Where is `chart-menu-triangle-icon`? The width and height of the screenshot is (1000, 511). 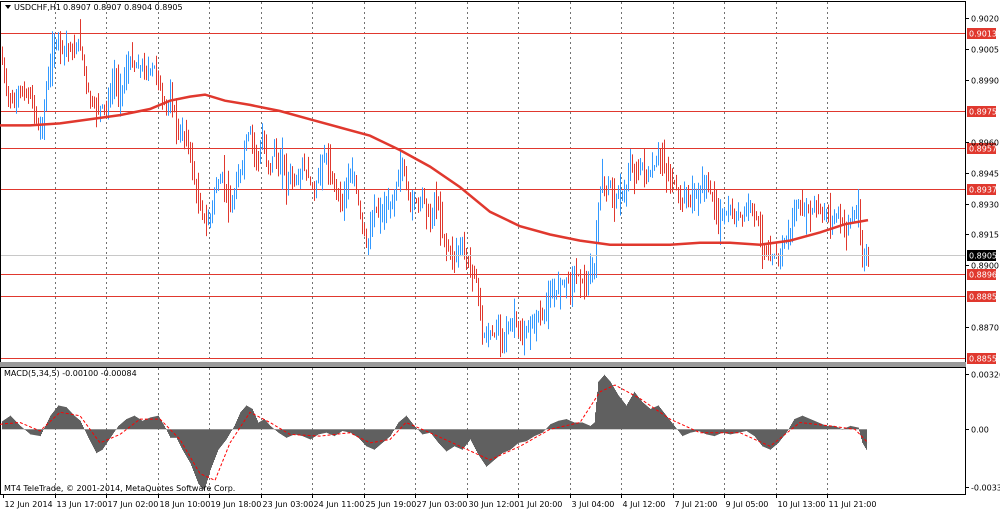
chart-menu-triangle-icon is located at coordinates (8, 7).